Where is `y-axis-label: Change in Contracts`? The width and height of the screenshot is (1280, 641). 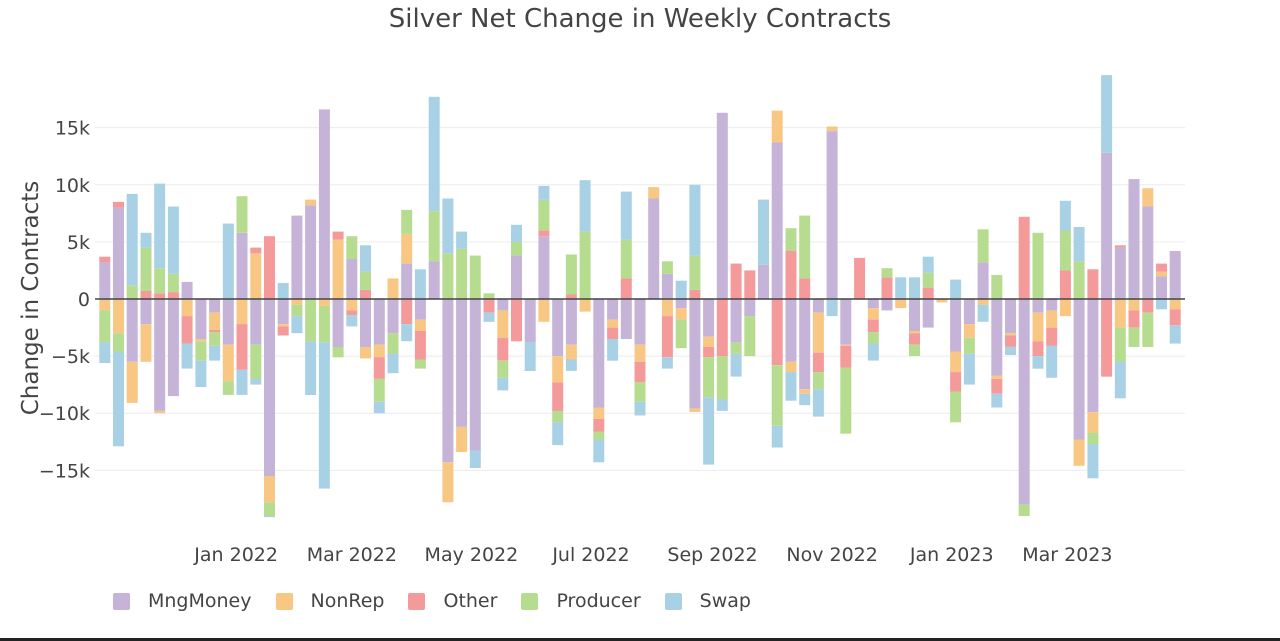
y-axis-label: Change in Contracts is located at coordinates (31, 298).